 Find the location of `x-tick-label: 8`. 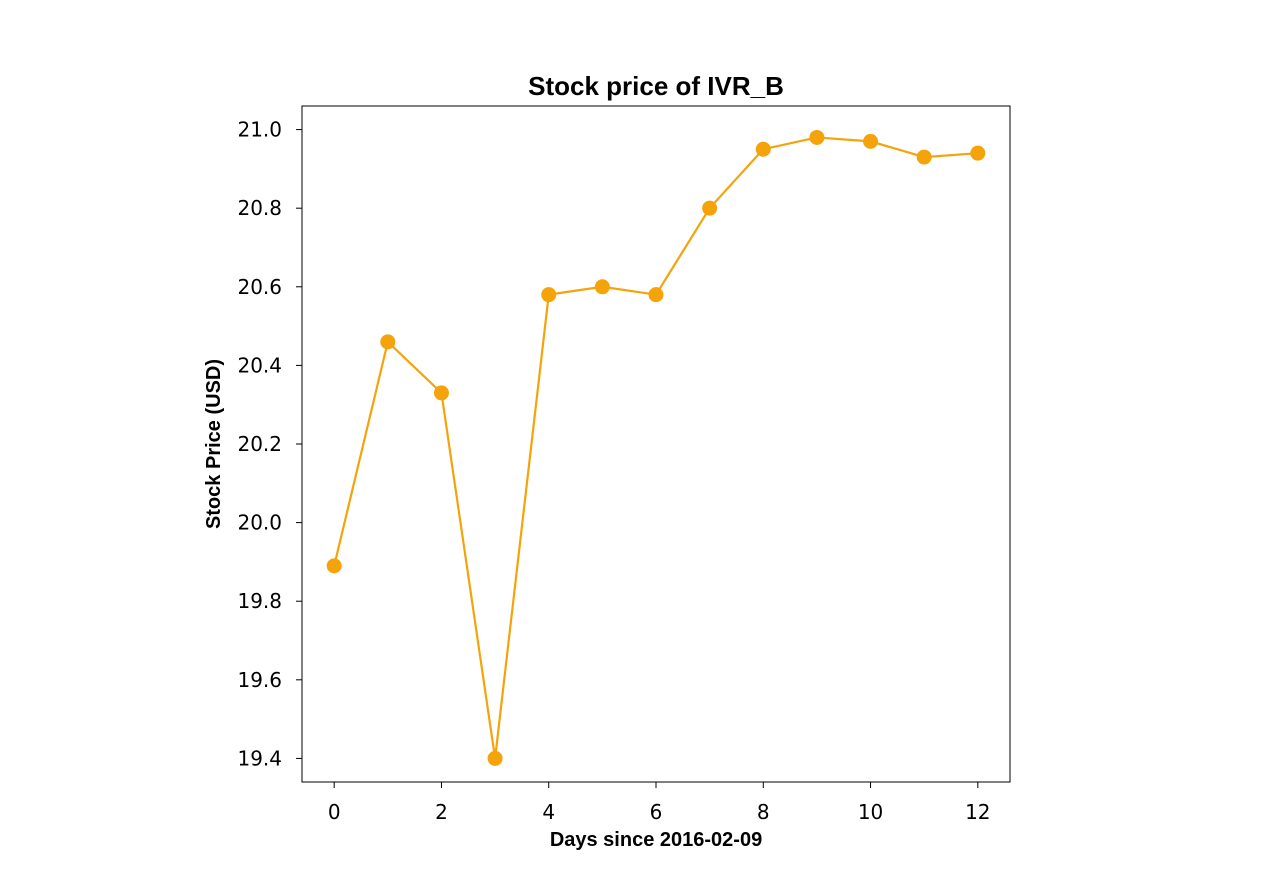

x-tick-label: 8 is located at coordinates (763, 812).